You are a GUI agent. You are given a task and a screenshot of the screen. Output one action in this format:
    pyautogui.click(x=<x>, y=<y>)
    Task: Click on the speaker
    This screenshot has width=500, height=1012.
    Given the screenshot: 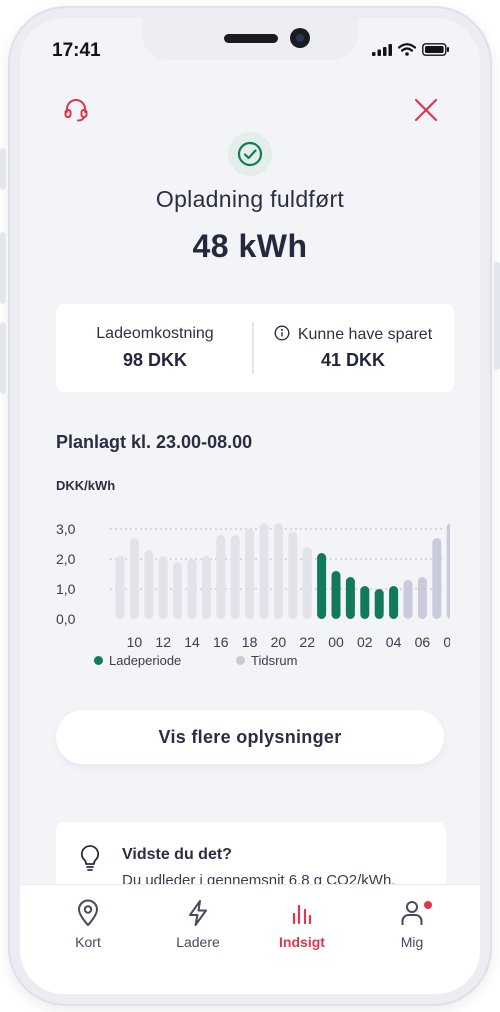 What is the action you would take?
    pyautogui.click(x=251, y=38)
    